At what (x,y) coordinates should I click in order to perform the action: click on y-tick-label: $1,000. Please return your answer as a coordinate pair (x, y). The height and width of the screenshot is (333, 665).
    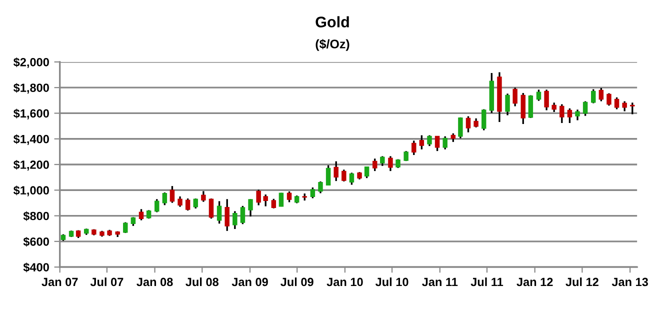
    Looking at the image, I should click on (31, 191).